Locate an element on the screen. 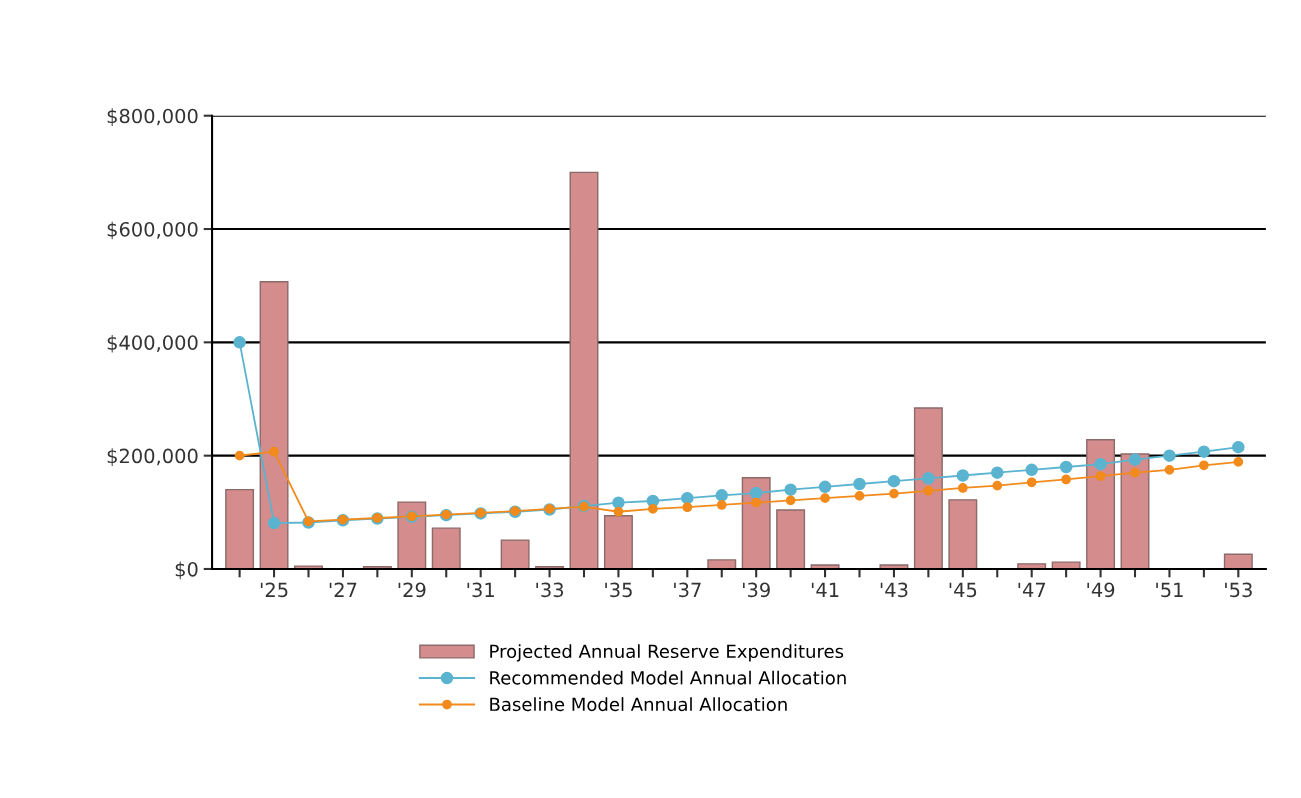  x-tick-label: '37 is located at coordinates (687, 590).